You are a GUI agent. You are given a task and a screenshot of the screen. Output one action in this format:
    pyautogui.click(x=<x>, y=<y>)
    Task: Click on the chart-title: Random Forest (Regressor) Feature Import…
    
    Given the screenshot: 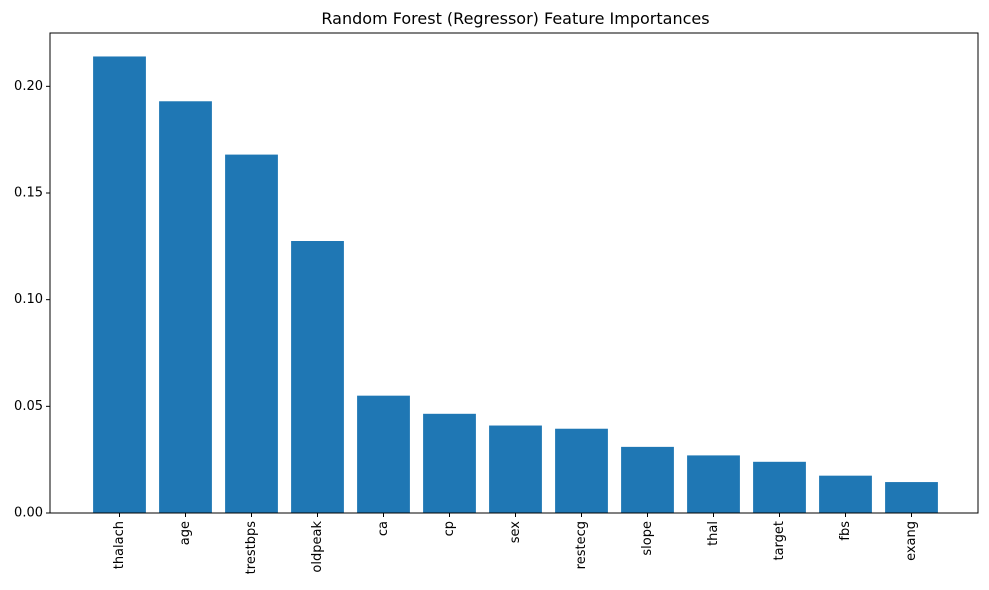 What is the action you would take?
    pyautogui.click(x=515, y=18)
    